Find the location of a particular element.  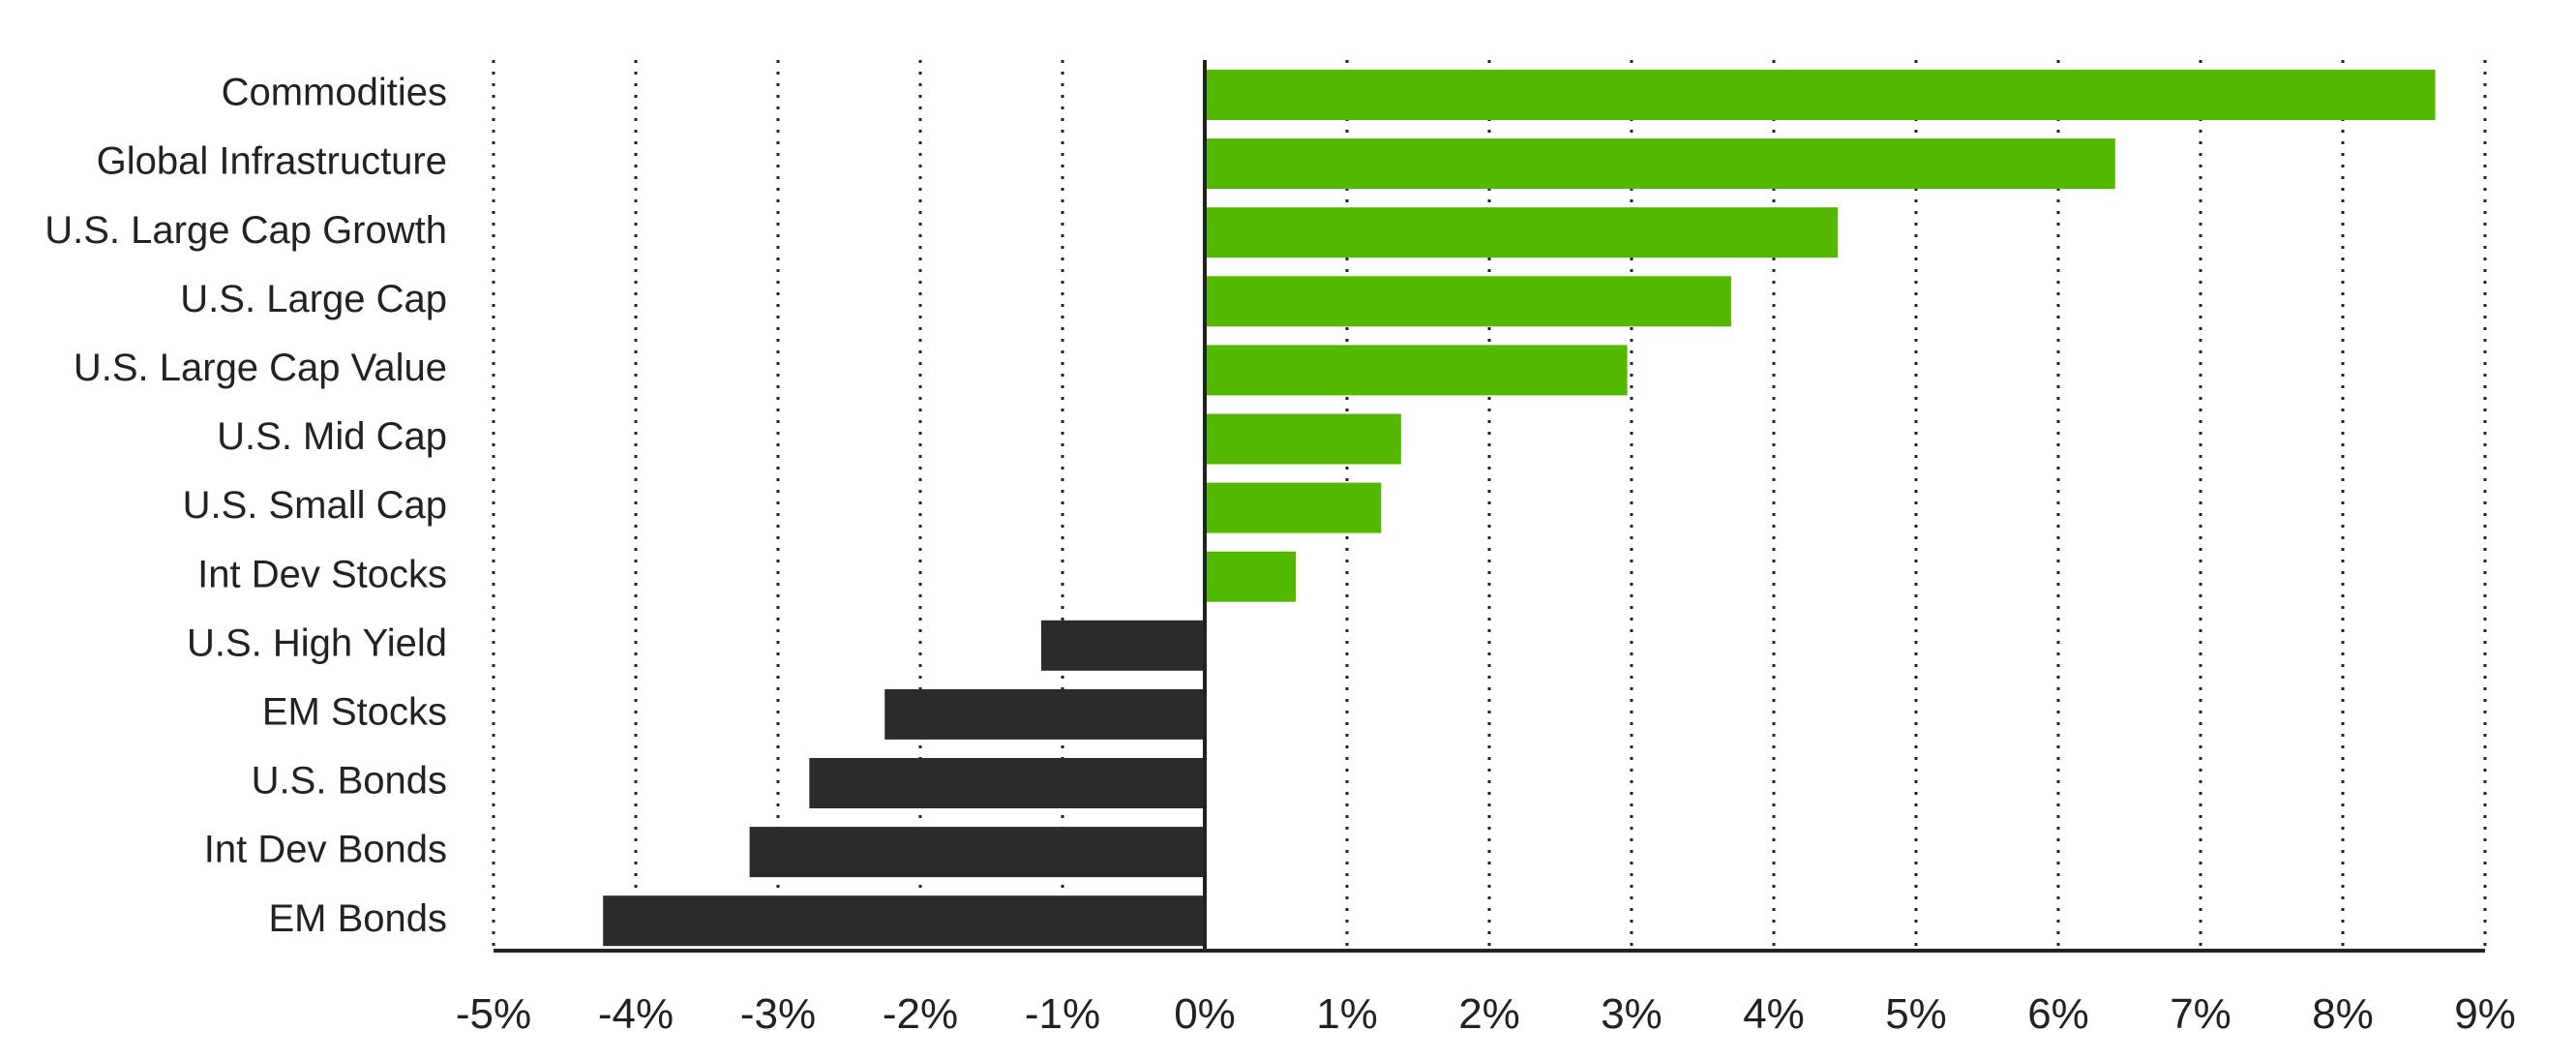

x-tick-label: 0% is located at coordinates (1205, 1014).